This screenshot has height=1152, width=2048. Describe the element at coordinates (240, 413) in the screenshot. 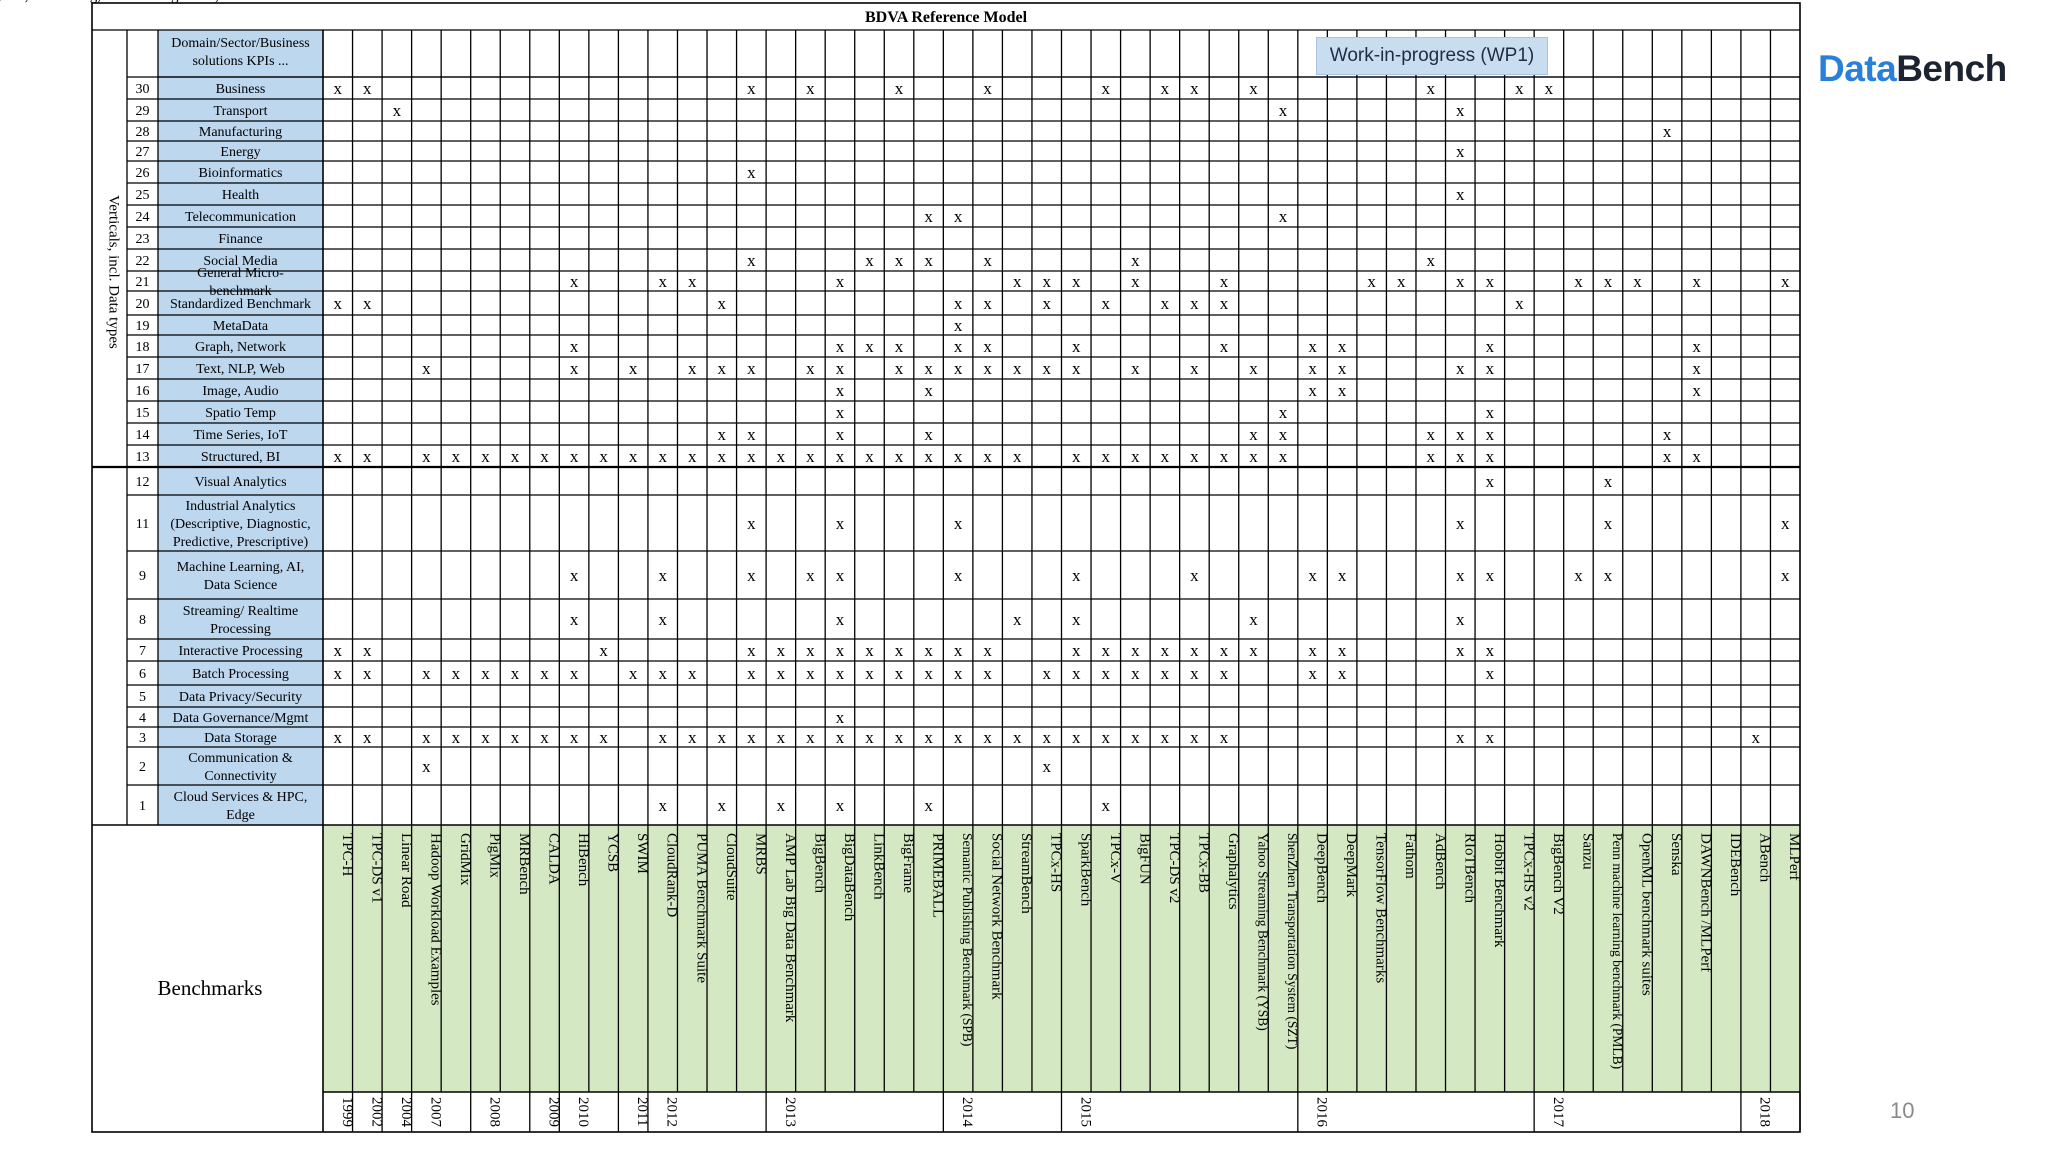

I see `row-label: Spatio Temp` at that location.